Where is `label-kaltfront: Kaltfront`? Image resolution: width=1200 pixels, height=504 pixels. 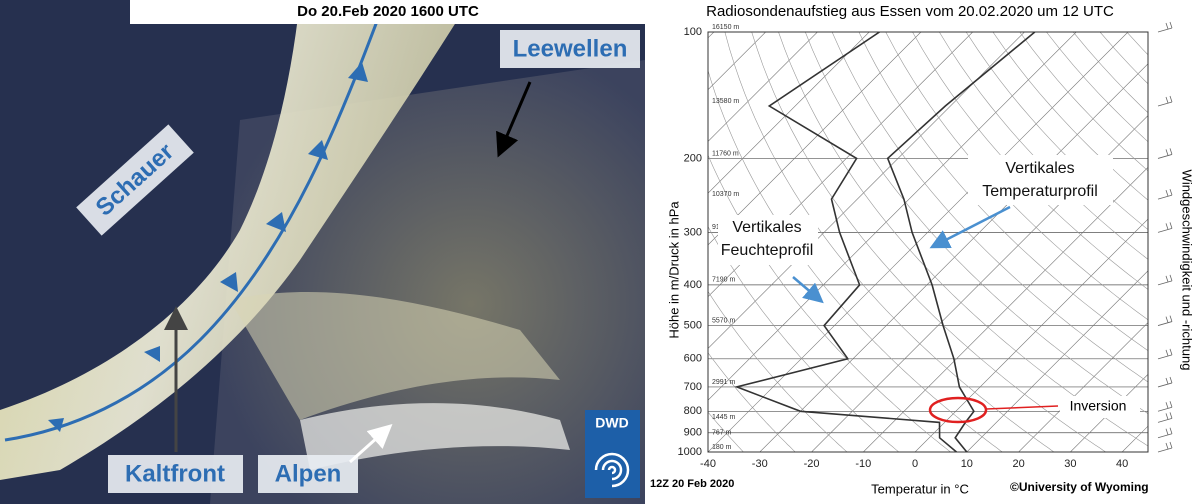 label-kaltfront: Kaltfront is located at coordinates (175, 473).